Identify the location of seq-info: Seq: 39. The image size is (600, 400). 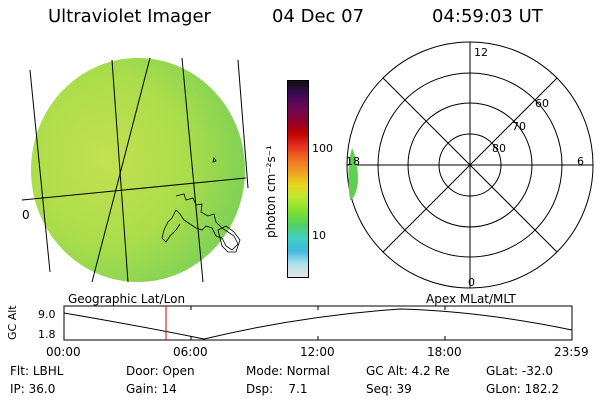
(389, 389).